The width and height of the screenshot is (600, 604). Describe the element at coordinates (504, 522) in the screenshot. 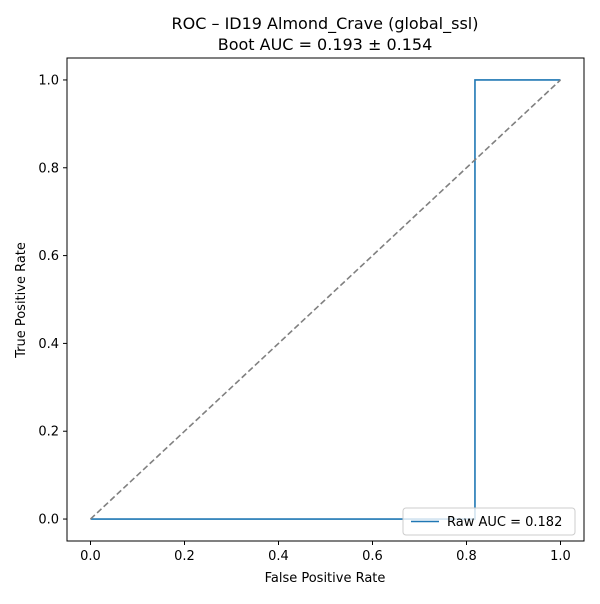

I see `legend-entry-label: Raw AUC = 0.182` at that location.